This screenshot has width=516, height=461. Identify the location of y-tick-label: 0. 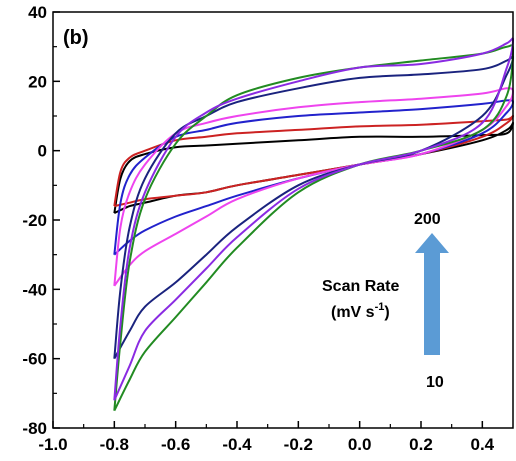
(42, 151).